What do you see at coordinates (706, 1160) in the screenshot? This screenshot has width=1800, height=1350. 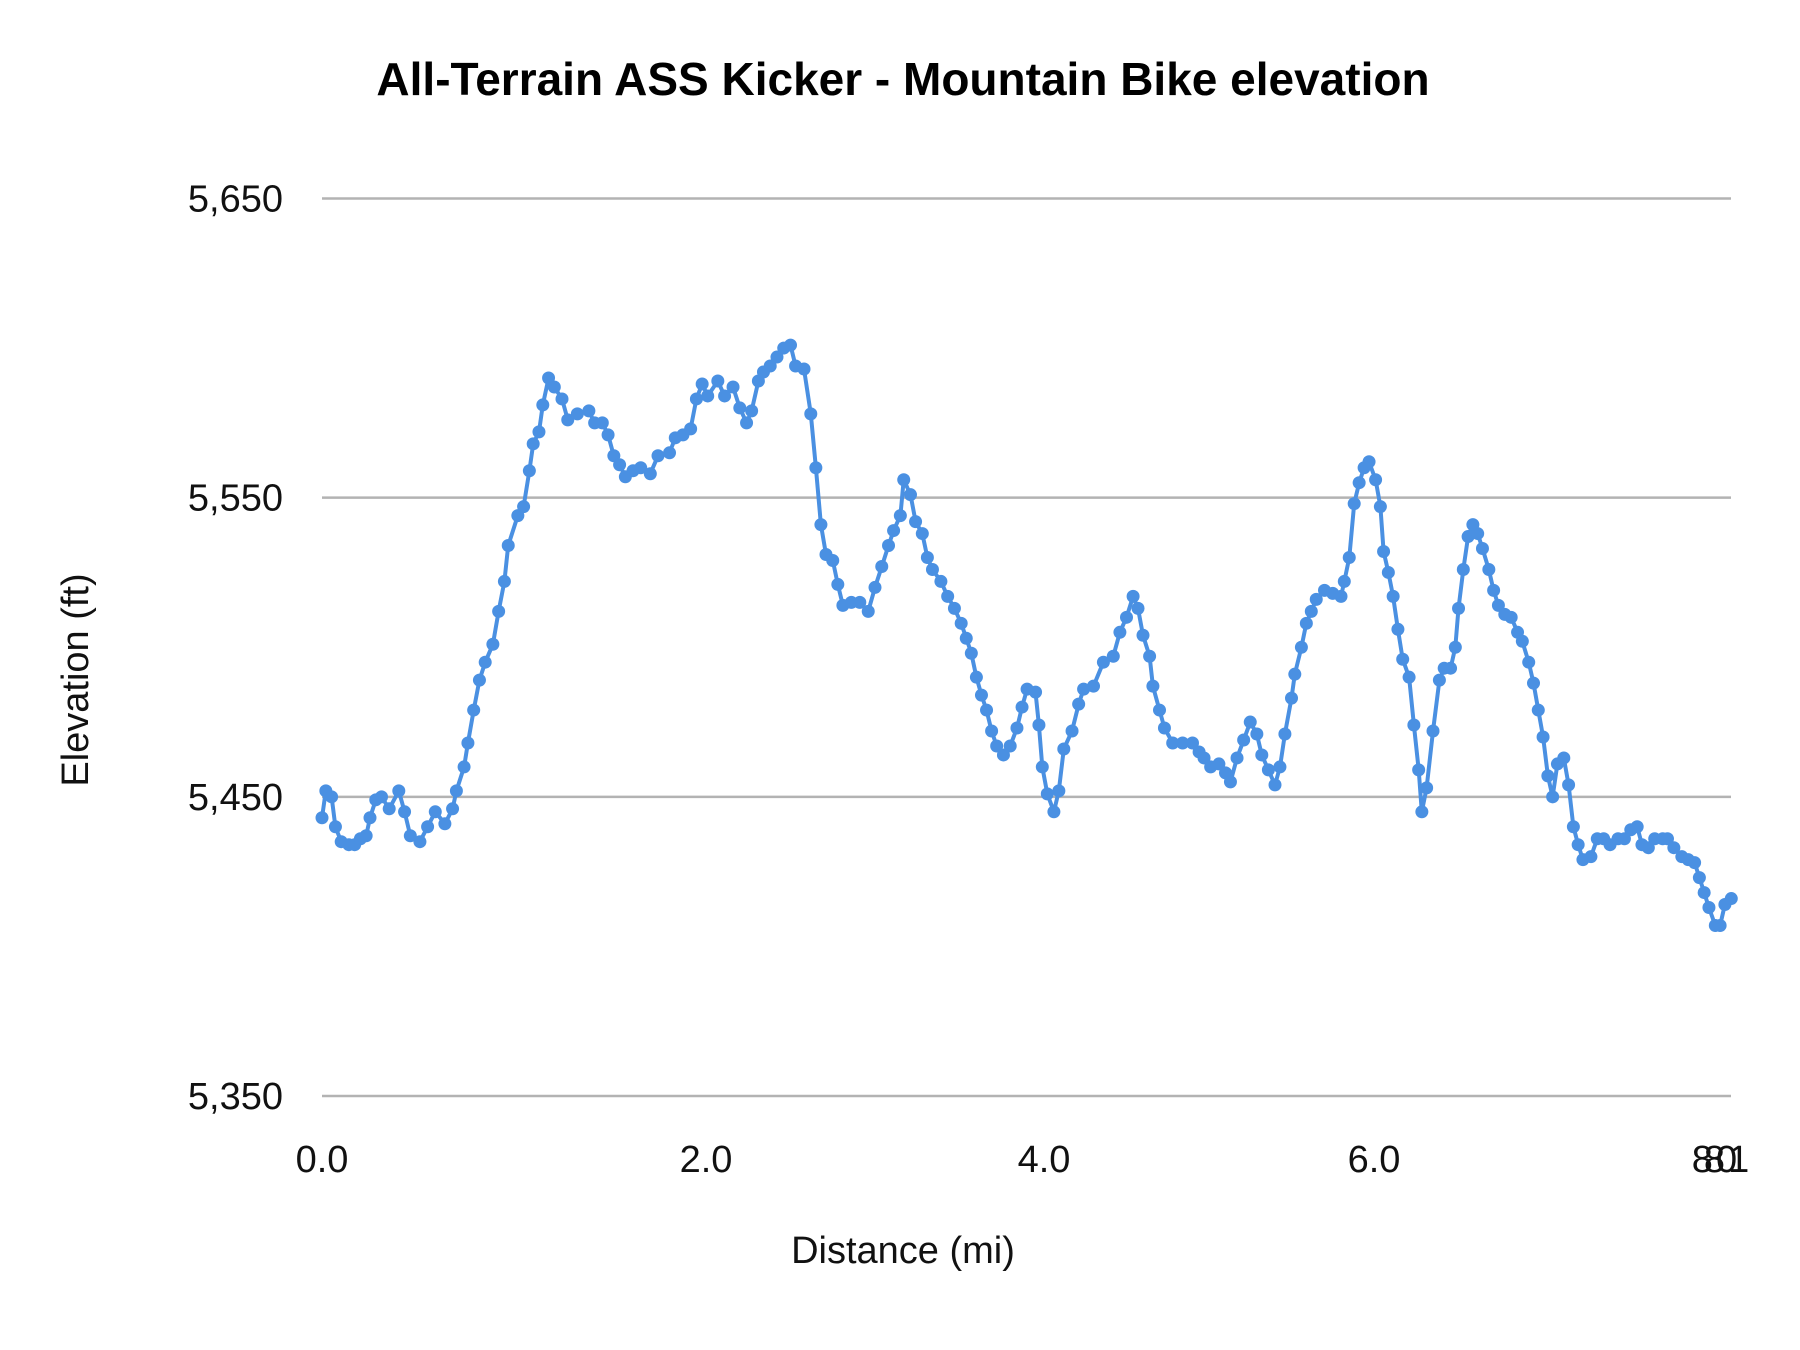 I see `x-tick-label: 2.0` at bounding box center [706, 1160].